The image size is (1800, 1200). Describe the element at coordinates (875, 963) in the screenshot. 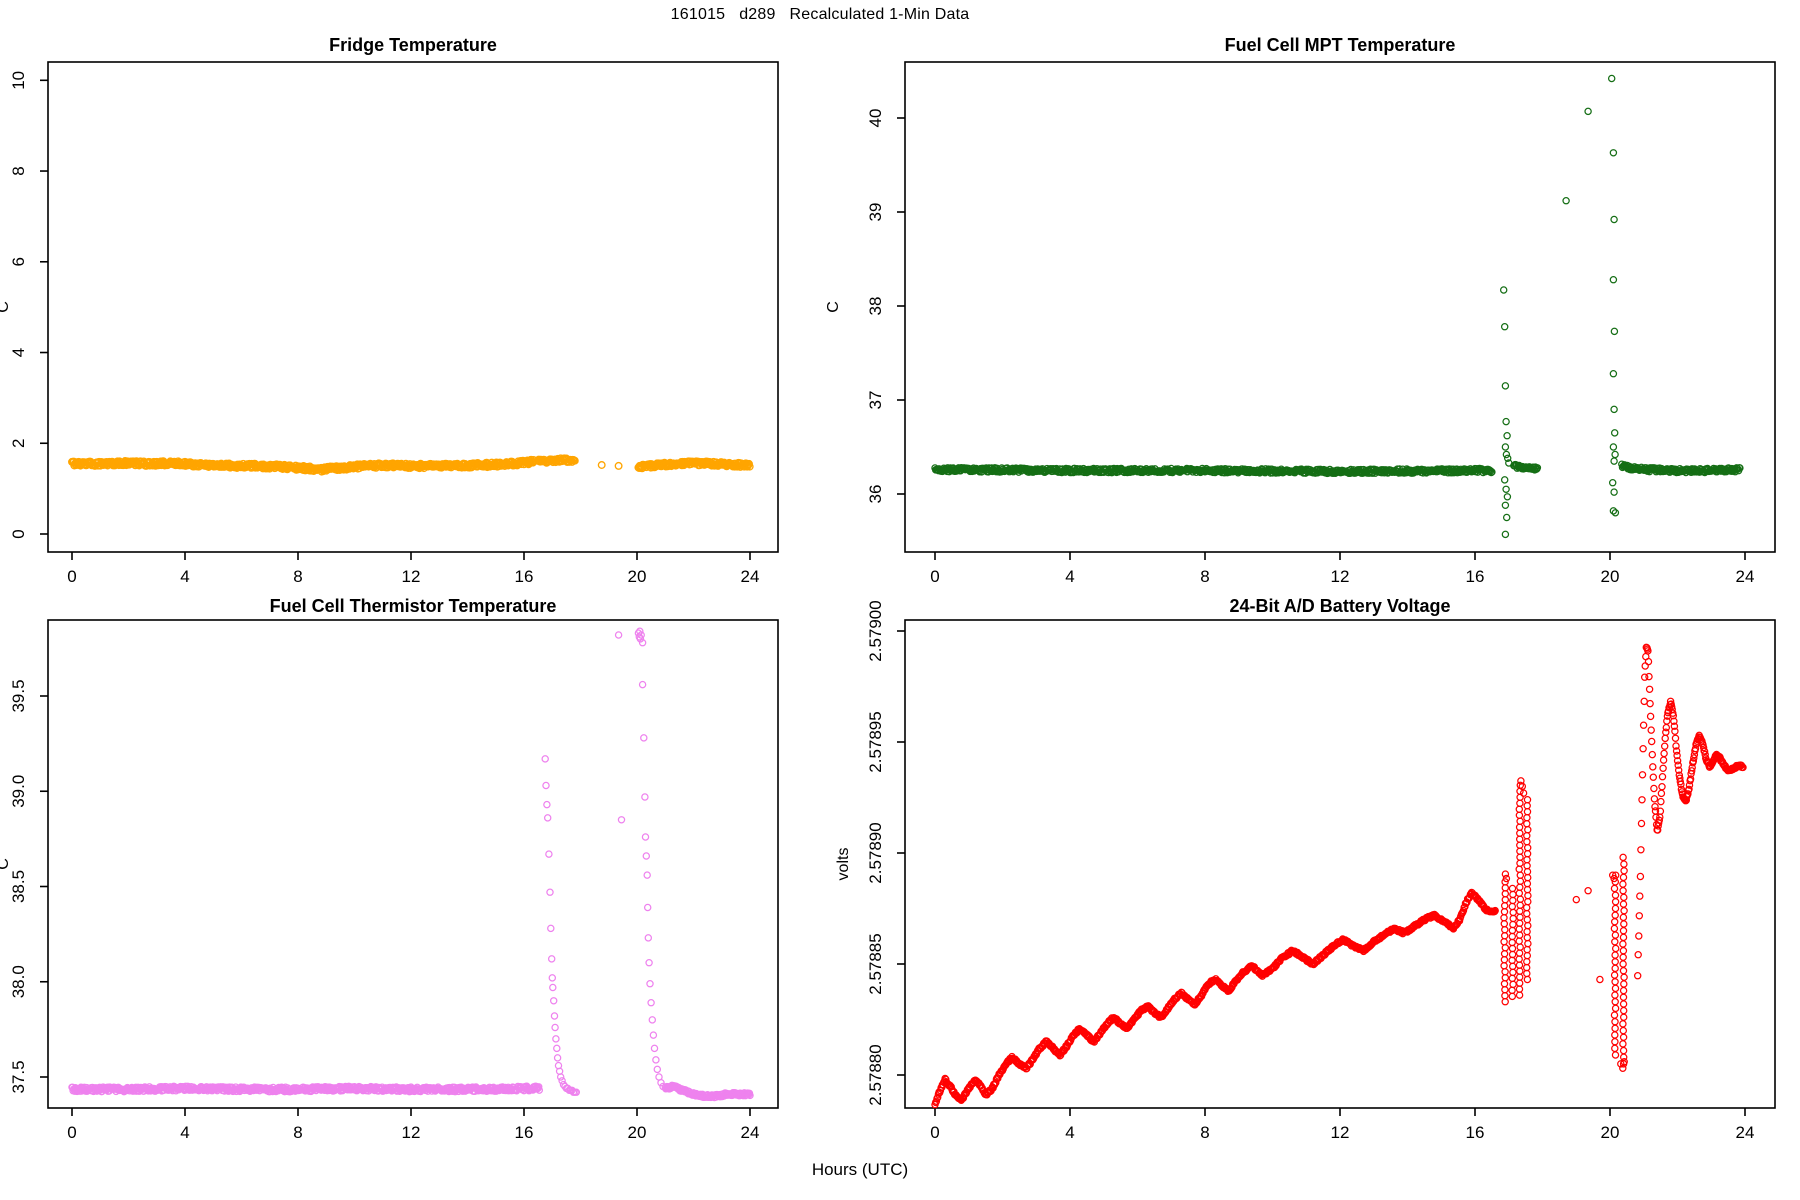

I see `y-tick-label: 2.57885` at that location.